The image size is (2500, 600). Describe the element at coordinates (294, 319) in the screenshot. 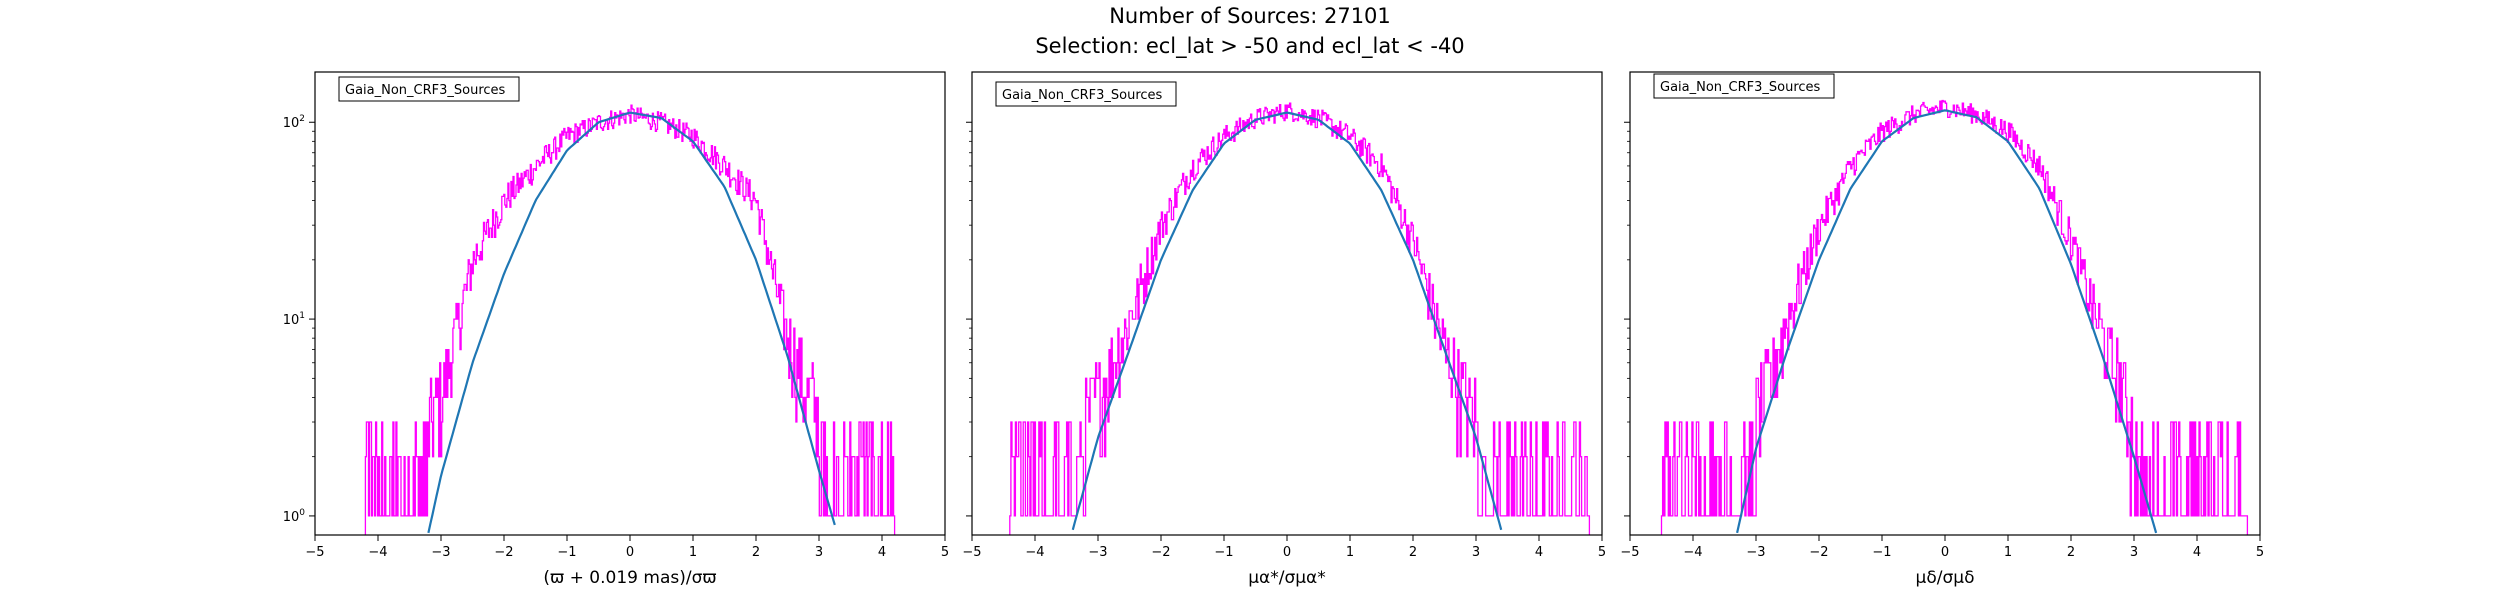

I see `y-tick-label: 10¹` at that location.